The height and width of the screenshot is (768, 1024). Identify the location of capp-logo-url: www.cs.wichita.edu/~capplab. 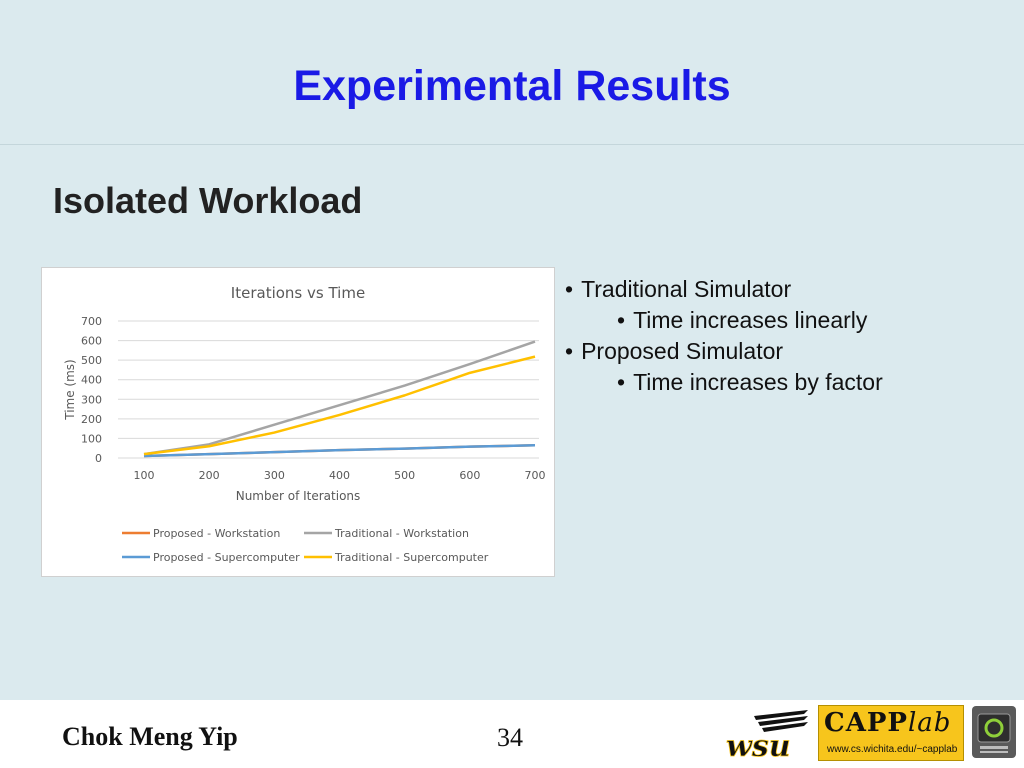
(892, 749).